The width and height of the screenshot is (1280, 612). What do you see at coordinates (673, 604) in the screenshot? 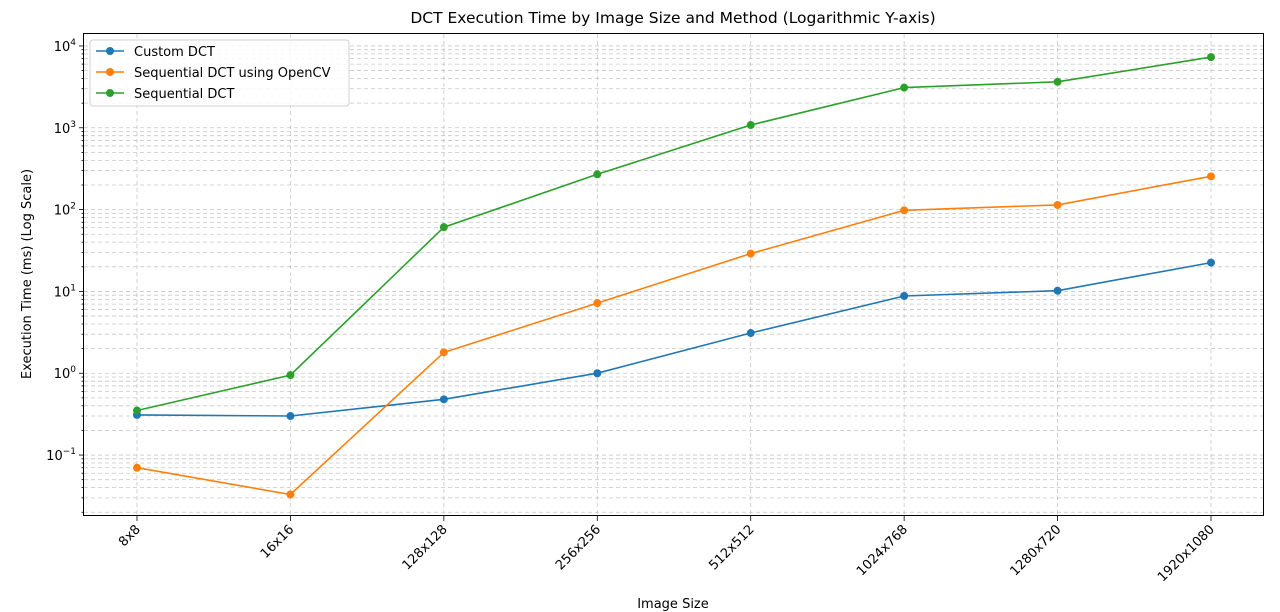
I see `x-axis-label: Image Size` at bounding box center [673, 604].